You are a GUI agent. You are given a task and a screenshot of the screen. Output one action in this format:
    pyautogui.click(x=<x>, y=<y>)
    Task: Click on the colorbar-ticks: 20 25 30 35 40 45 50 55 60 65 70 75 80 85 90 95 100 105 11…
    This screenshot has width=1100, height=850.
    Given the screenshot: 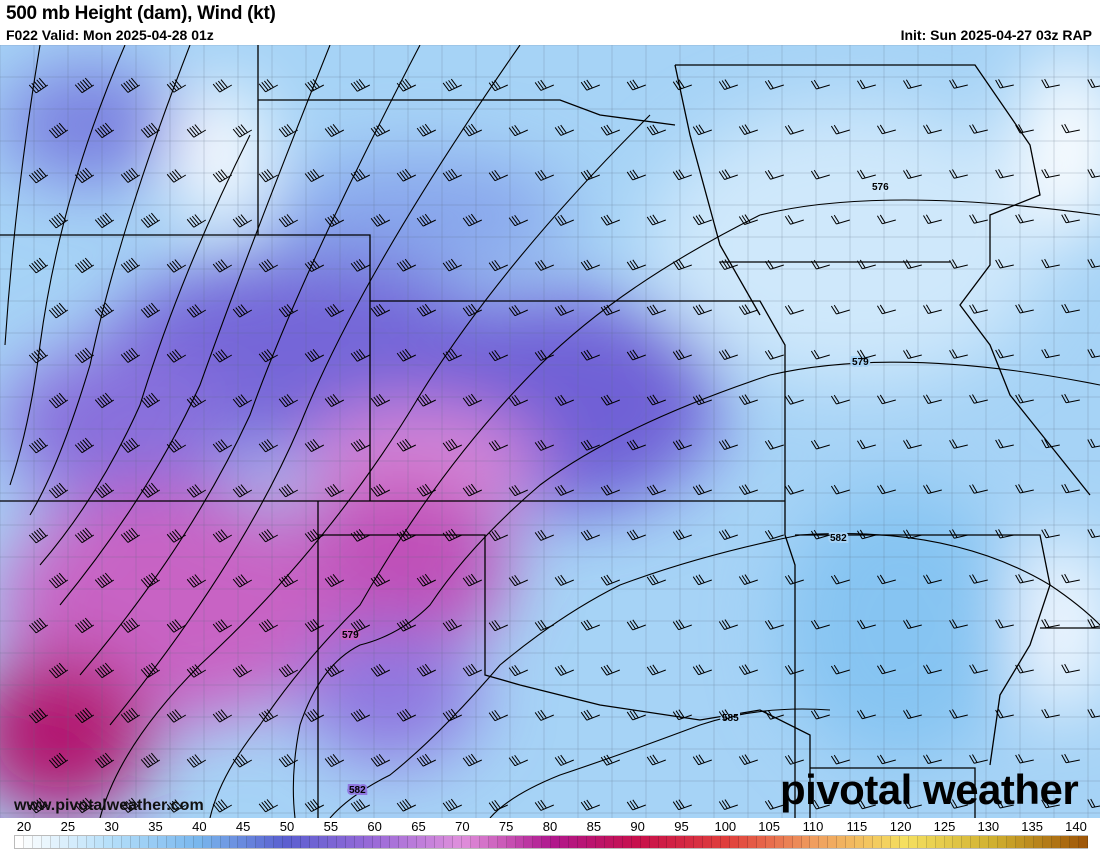 What is the action you would take?
    pyautogui.click(x=550, y=826)
    